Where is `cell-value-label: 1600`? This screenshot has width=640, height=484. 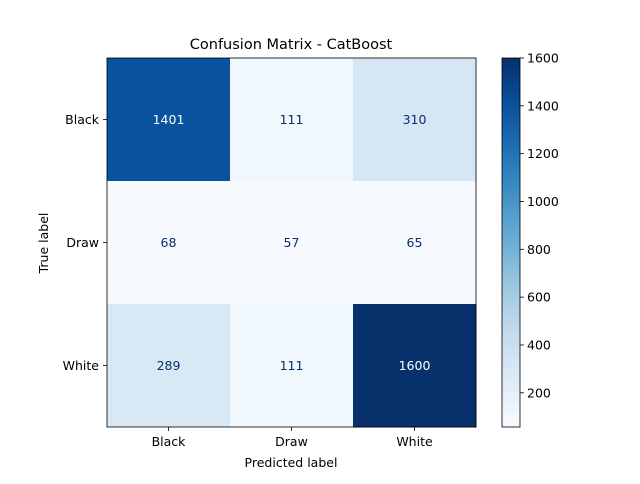
cell-value-label: 1600 is located at coordinates (415, 365).